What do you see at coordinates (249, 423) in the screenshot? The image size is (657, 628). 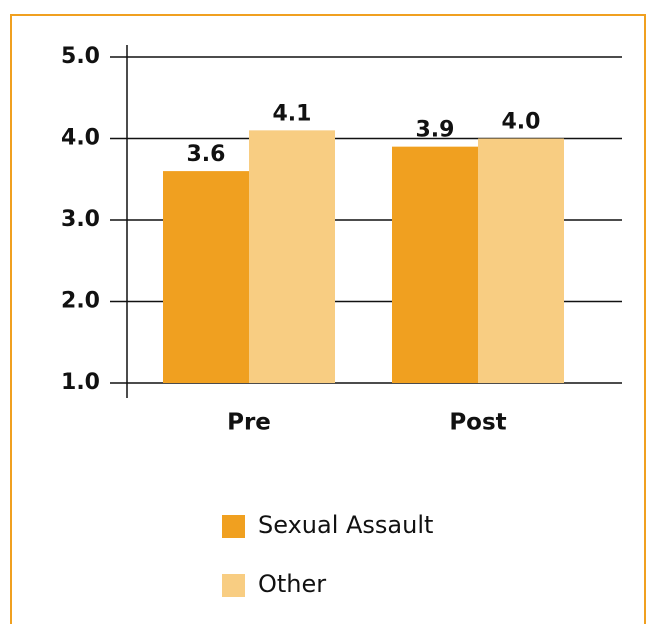 I see `x-tick-label: Pre` at bounding box center [249, 423].